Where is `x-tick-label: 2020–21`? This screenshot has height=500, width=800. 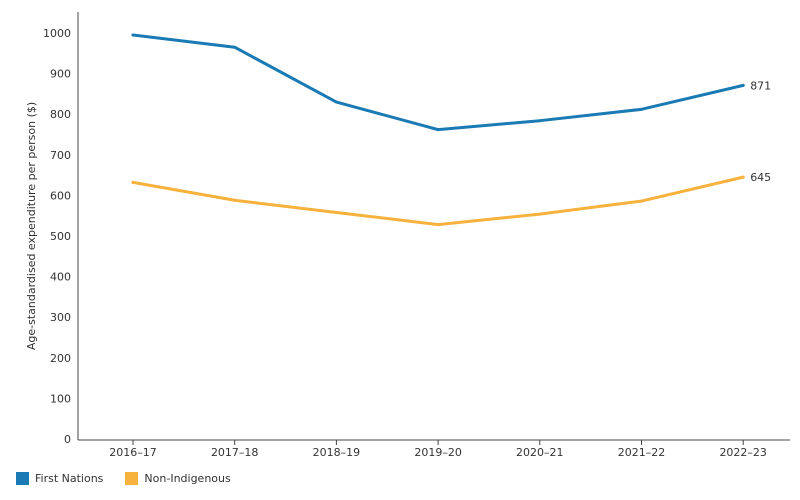 x-tick-label: 2020–21 is located at coordinates (540, 452).